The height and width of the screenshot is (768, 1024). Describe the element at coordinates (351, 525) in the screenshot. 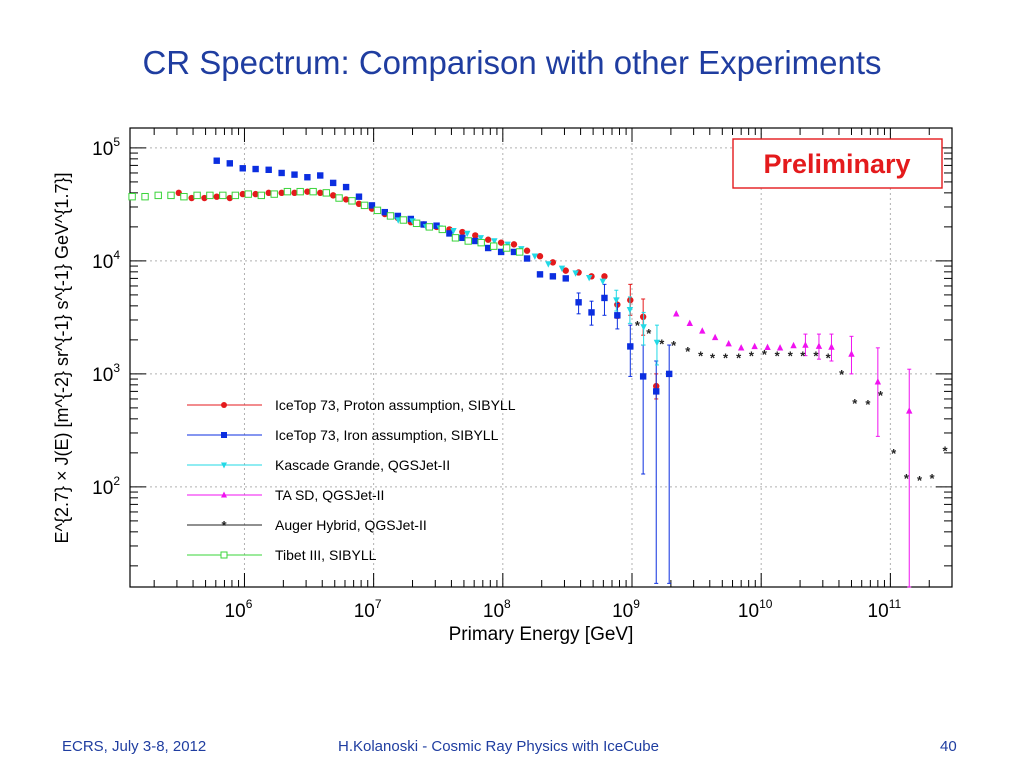

I see `legend-label: Auger Hybrid, QGSJet-II` at that location.